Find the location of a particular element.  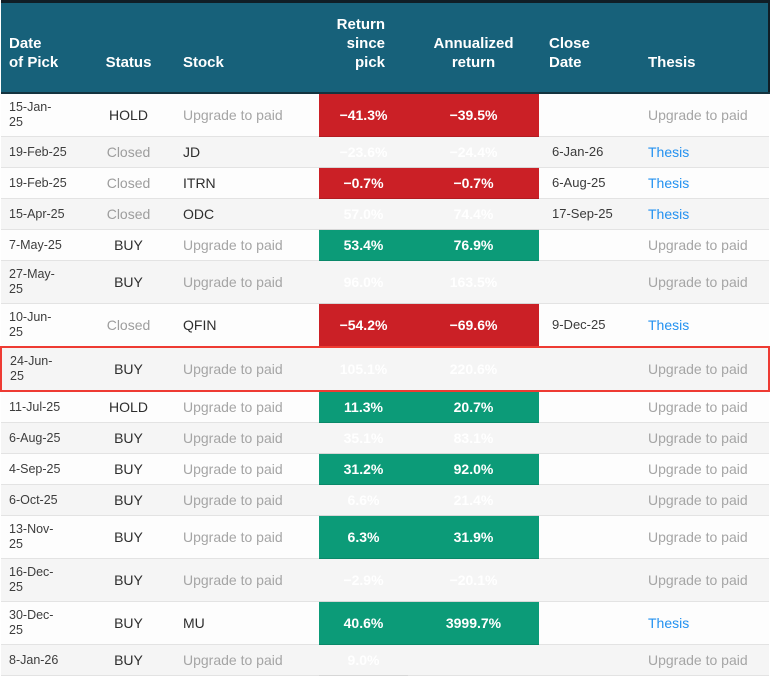

close-date-cell: 6-Jan-26 is located at coordinates (587, 152).